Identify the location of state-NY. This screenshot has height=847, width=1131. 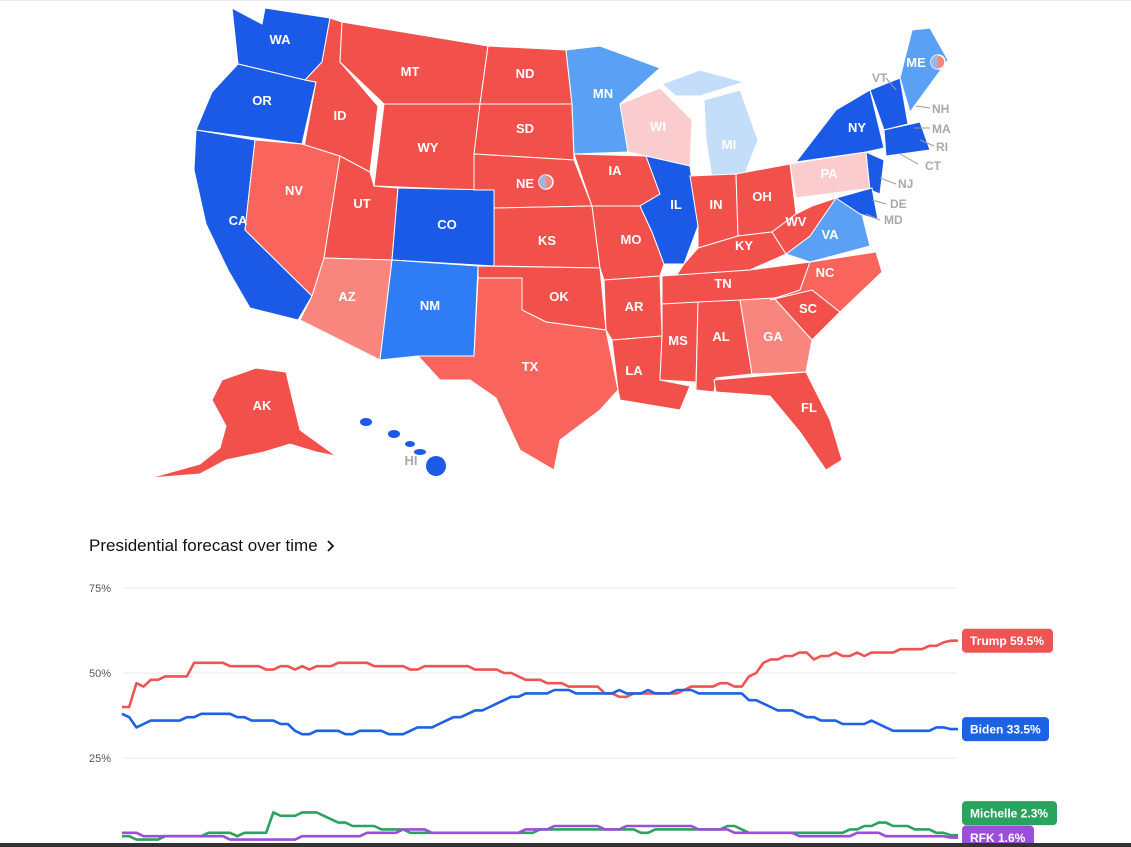
(839, 126).